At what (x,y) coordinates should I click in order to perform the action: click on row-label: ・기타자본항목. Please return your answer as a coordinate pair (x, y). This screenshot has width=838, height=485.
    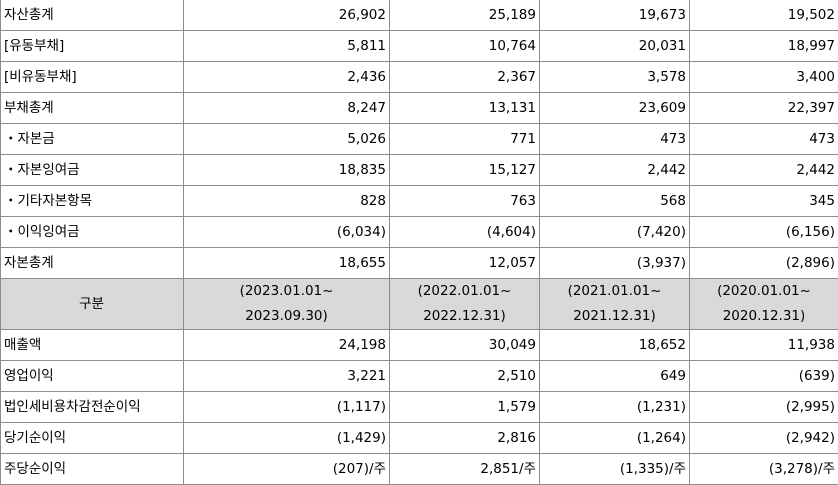
    Looking at the image, I should click on (92, 201).